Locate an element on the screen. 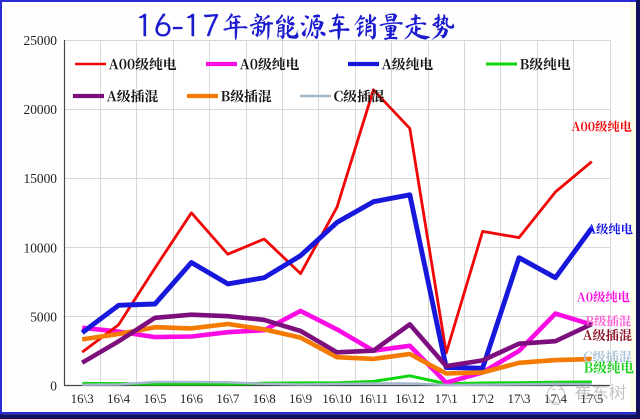  svg-text: 16\11 is located at coordinates (373, 398).